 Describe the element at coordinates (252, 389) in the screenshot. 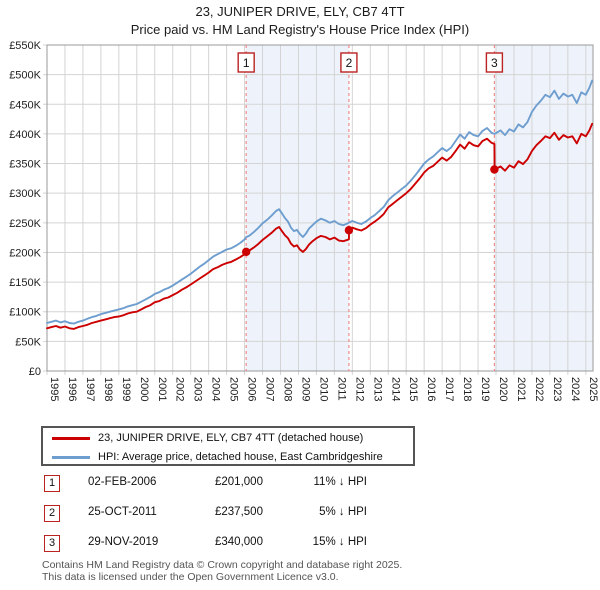

I see `x-axis-label: 2006` at that location.